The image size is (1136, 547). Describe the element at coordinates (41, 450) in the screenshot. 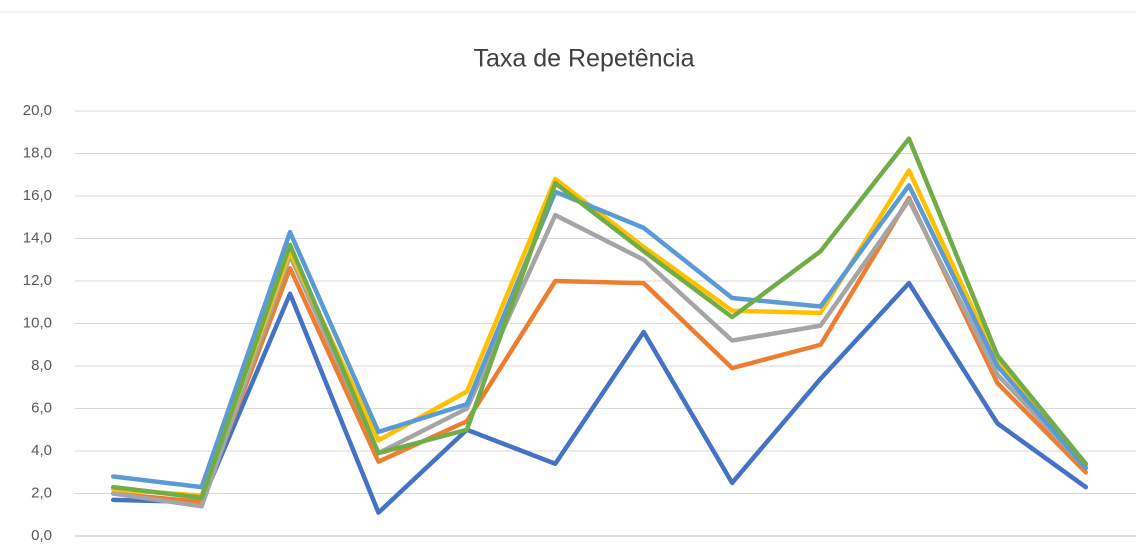

I see `y-tick-label: 4,0` at that location.